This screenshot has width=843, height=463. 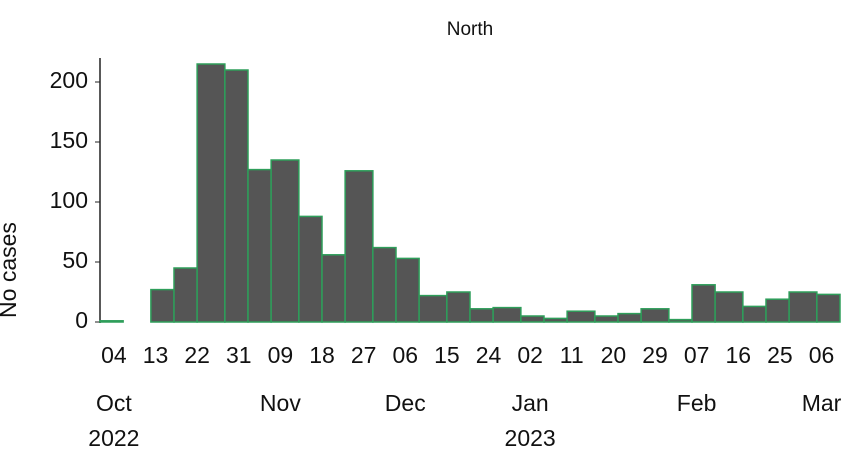 What do you see at coordinates (10, 270) in the screenshot?
I see `y-axis-label: No cases` at bounding box center [10, 270].